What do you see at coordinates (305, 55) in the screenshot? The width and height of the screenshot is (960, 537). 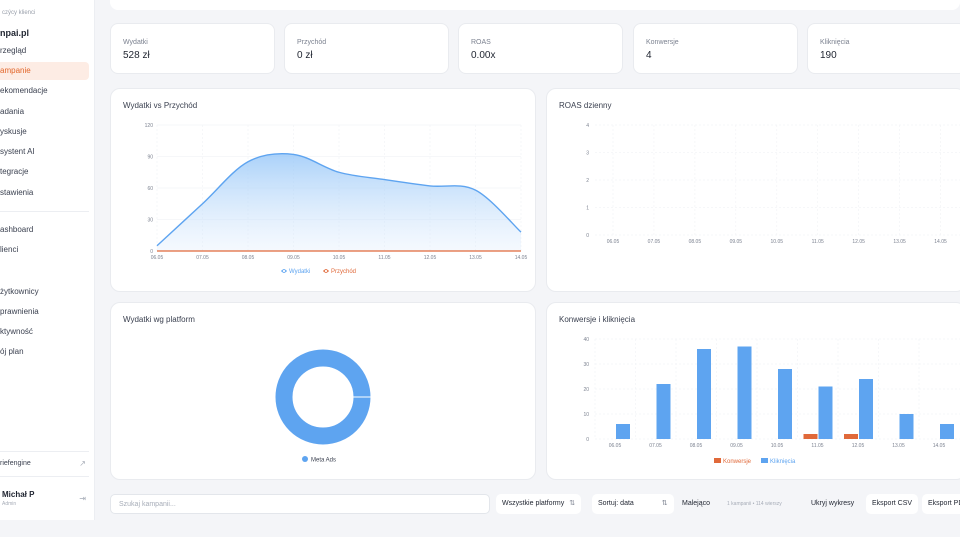 I see `kpi-value: 0 zł` at bounding box center [305, 55].